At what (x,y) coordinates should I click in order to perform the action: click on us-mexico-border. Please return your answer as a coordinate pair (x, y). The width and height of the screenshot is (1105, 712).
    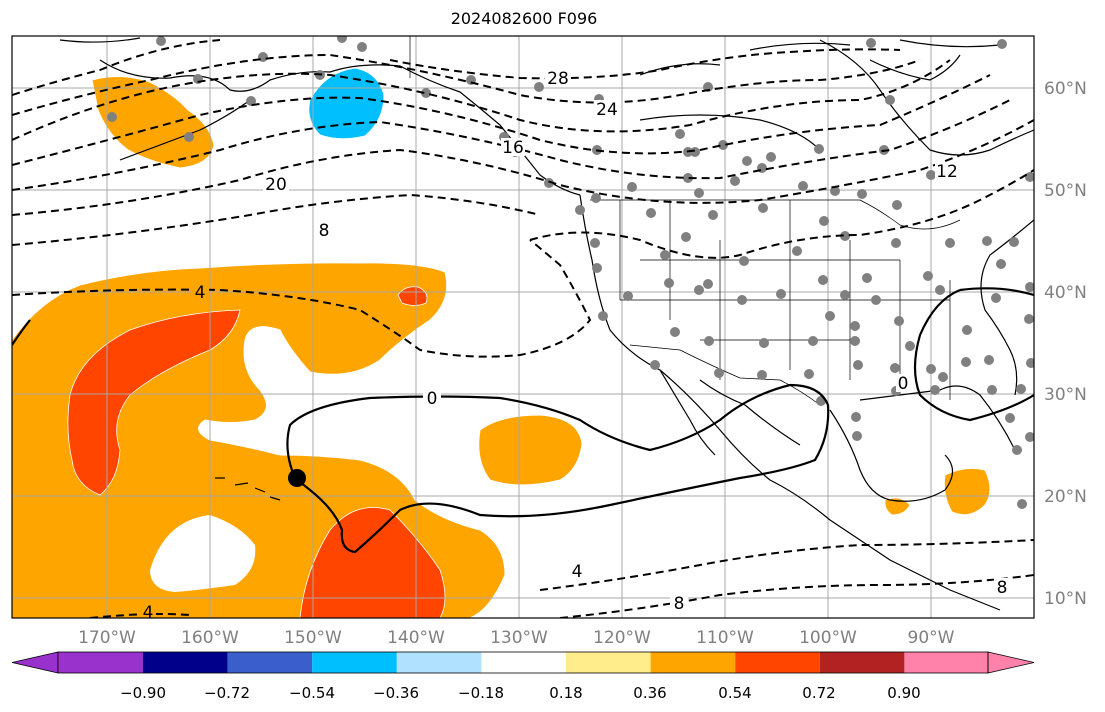
    Looking at the image, I should click on (725, 375).